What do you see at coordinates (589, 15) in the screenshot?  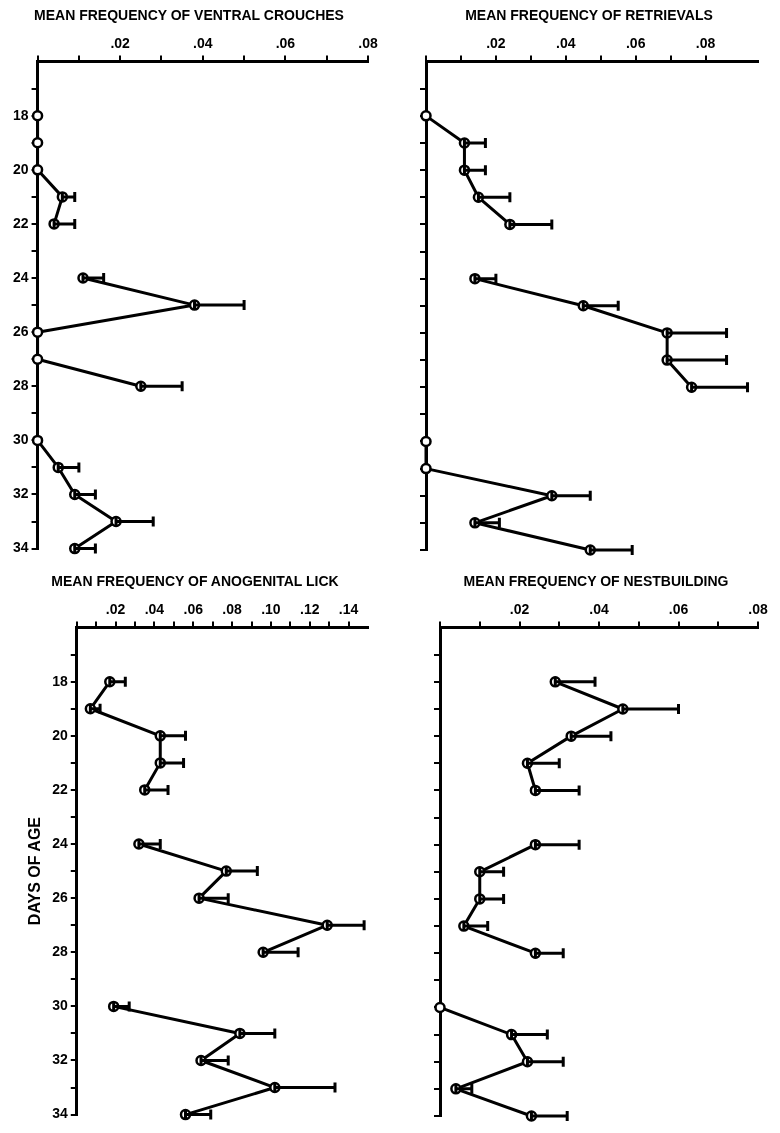 I see `chart-title: MEAN FREQUENCY OF RETRIEVALS` at bounding box center [589, 15].